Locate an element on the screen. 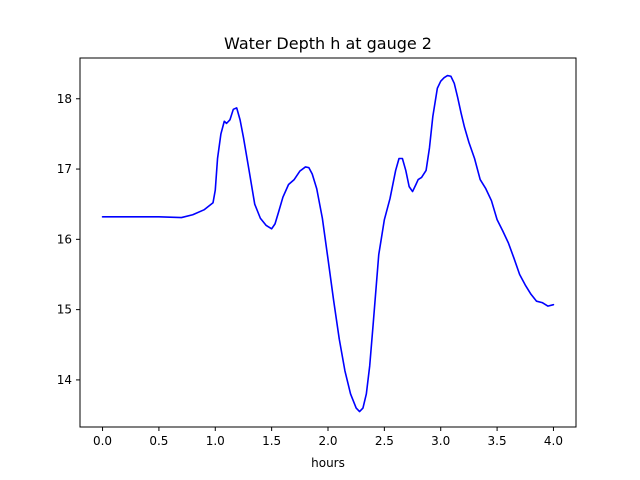  y-tick-label: 16 is located at coordinates (64, 239).